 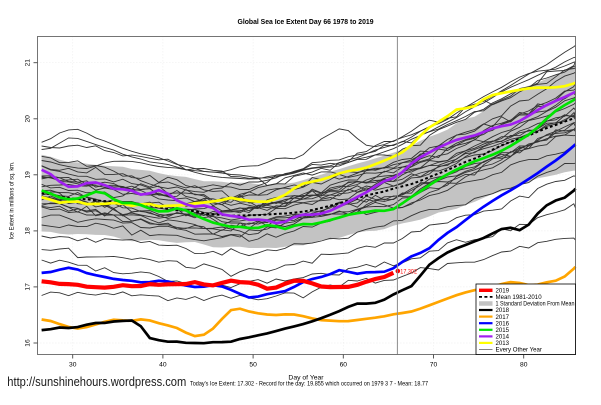 What do you see at coordinates (503, 310) in the screenshot?
I see `svg-text: 2018` at bounding box center [503, 310].